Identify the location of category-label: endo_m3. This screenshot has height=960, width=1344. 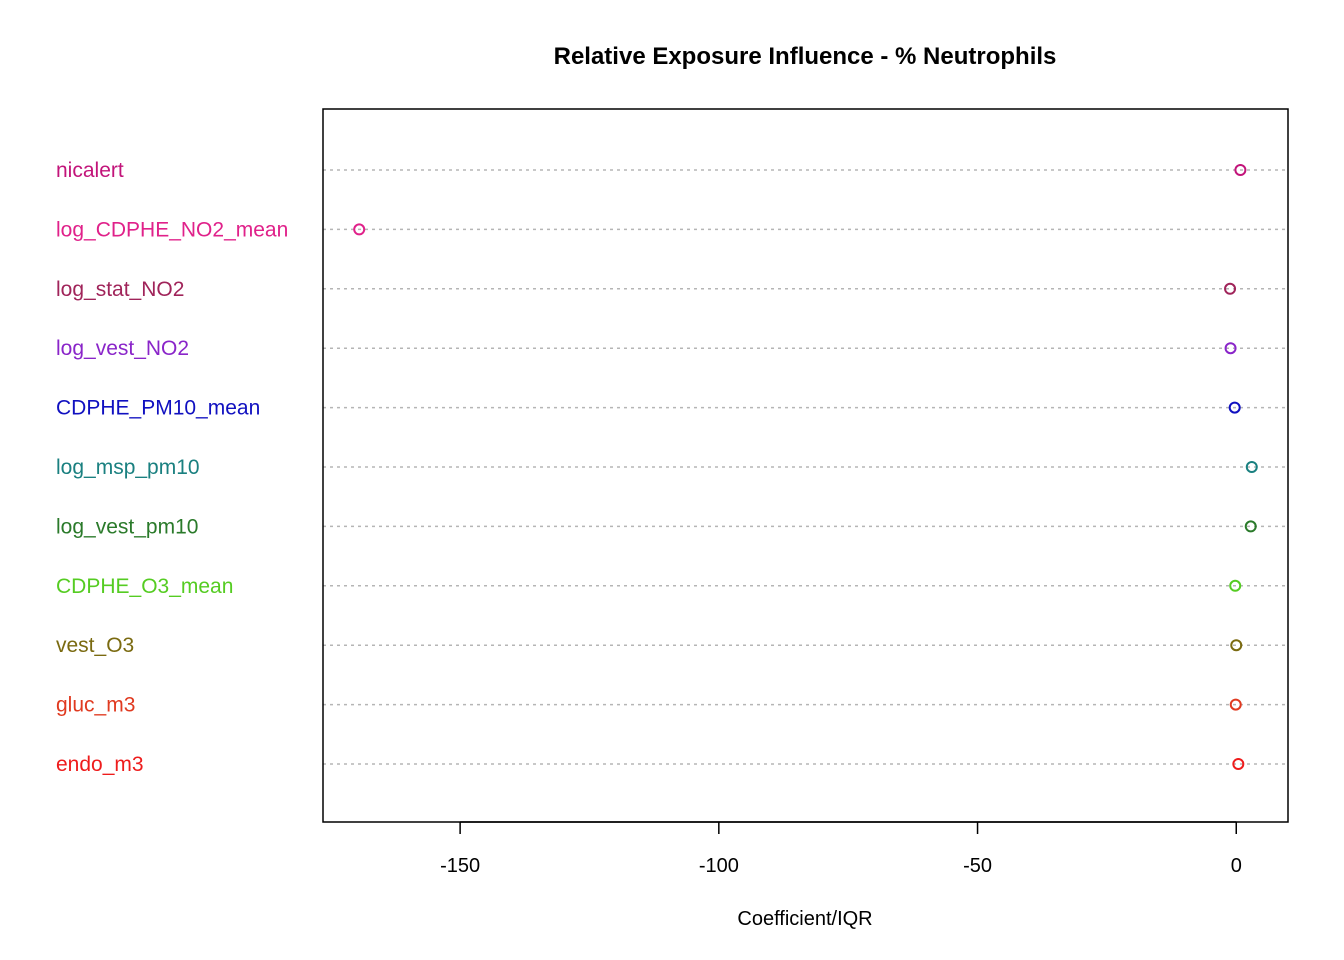
(100, 764).